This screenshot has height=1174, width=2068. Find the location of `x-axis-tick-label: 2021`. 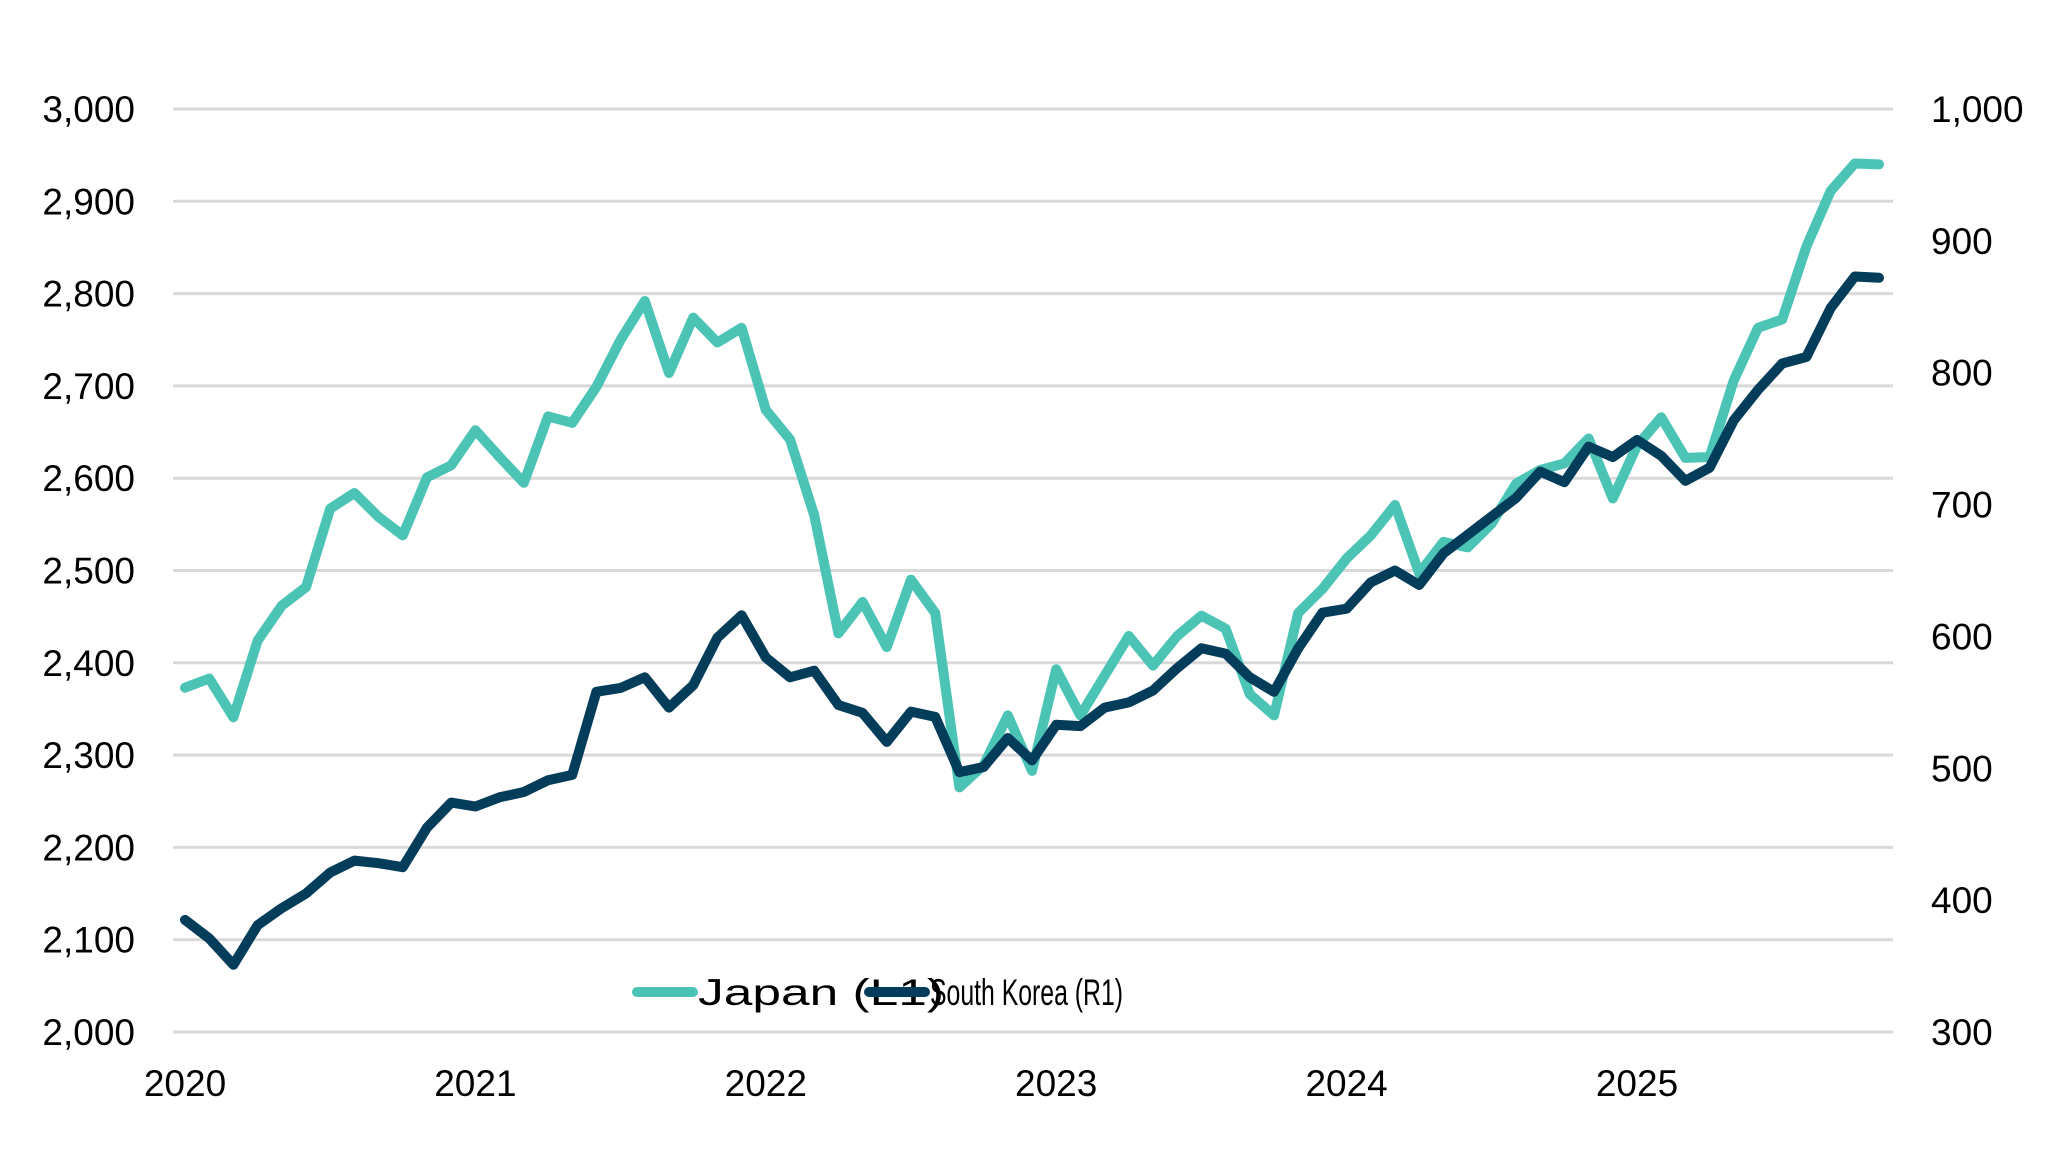

x-axis-tick-label: 2021 is located at coordinates (475, 1083).